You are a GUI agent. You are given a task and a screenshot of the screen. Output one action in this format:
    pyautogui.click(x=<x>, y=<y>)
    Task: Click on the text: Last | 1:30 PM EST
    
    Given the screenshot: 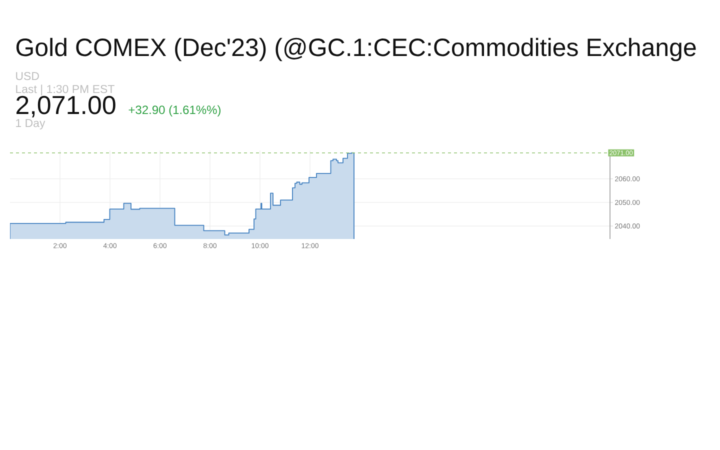 What is the action you would take?
    pyautogui.click(x=65, y=90)
    